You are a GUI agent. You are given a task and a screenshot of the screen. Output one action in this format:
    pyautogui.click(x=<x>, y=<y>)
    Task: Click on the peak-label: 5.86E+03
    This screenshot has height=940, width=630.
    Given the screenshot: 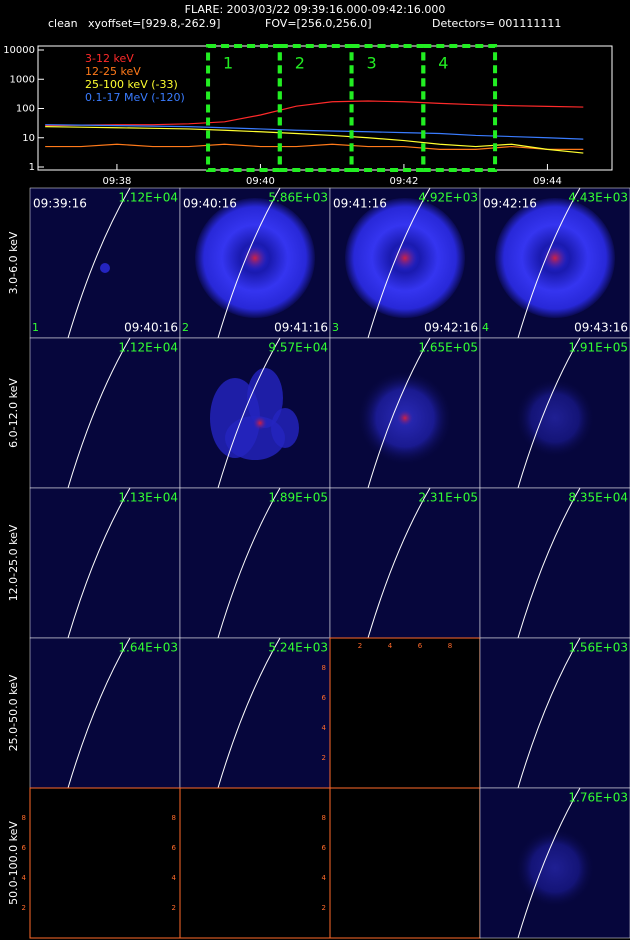 What is the action you would take?
    pyautogui.click(x=298, y=198)
    